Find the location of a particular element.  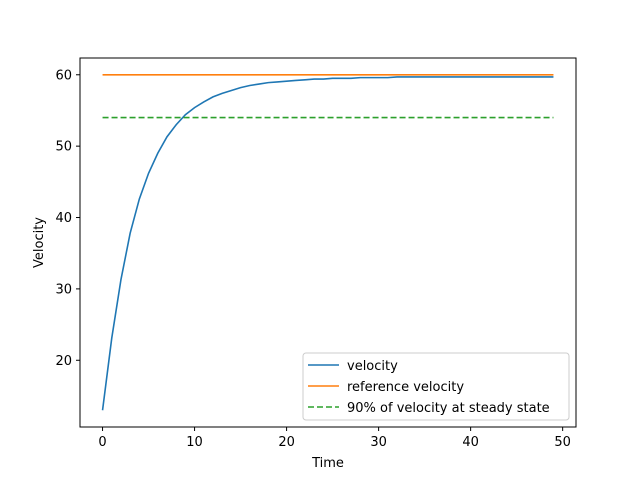

y-tick-label: 40 is located at coordinates (63, 218).